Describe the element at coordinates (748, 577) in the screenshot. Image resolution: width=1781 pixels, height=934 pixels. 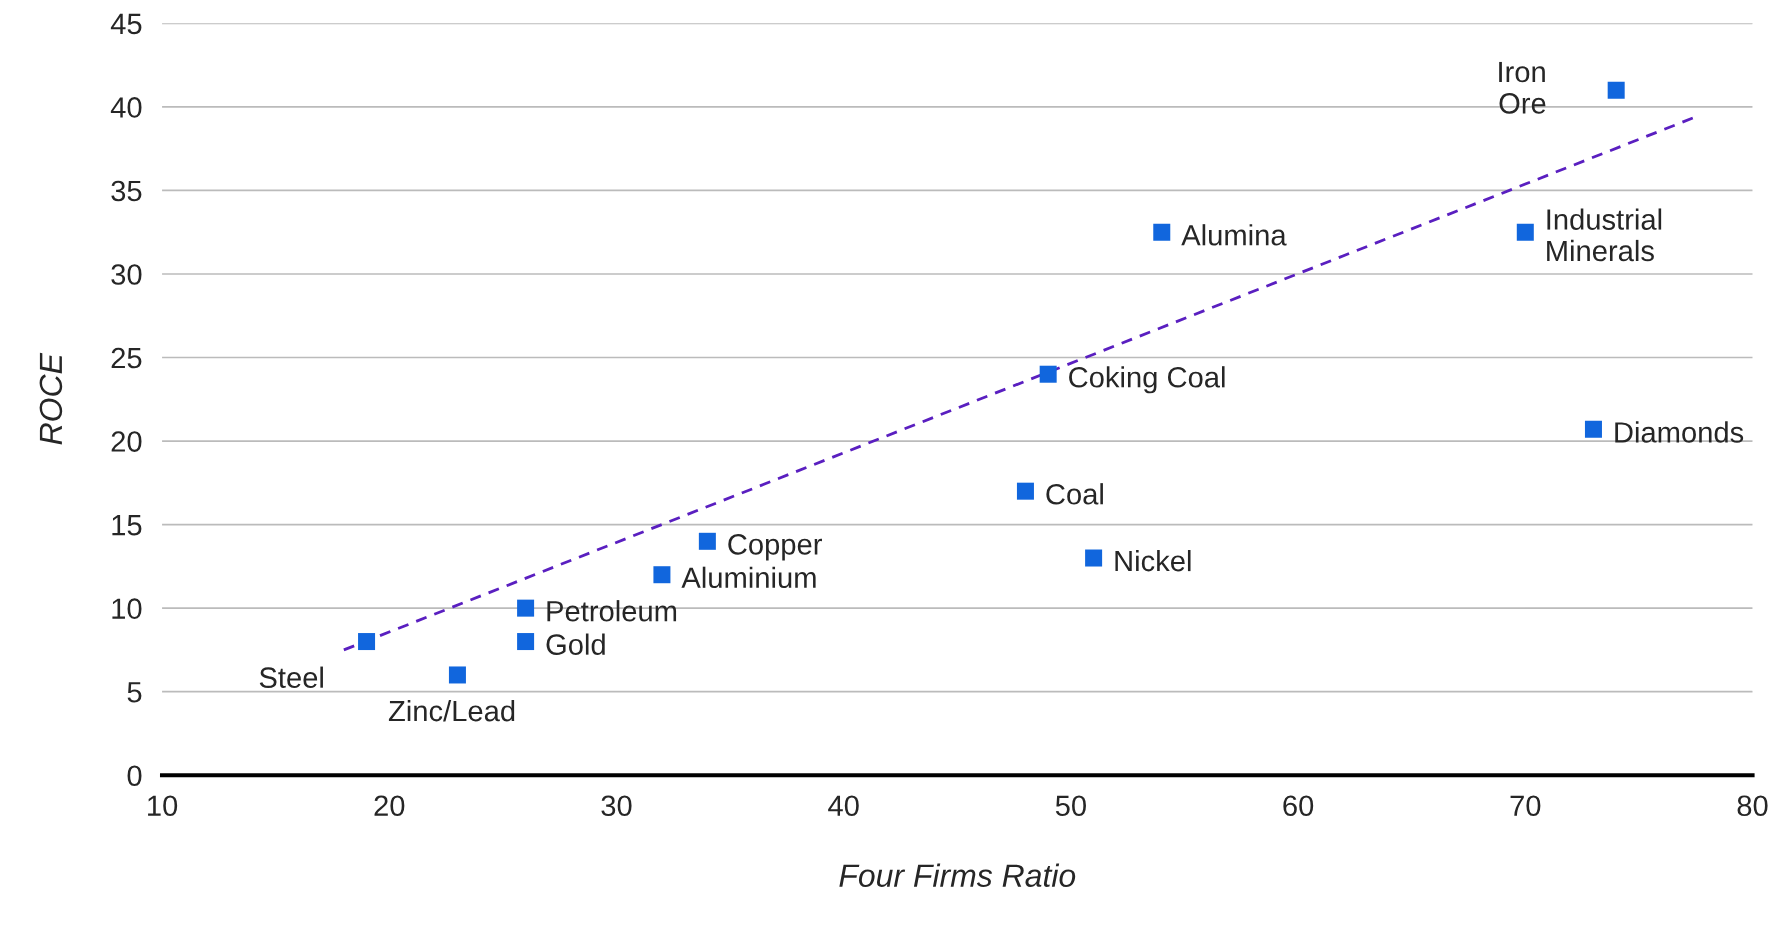
I see `annotation: Aluminium` at that location.